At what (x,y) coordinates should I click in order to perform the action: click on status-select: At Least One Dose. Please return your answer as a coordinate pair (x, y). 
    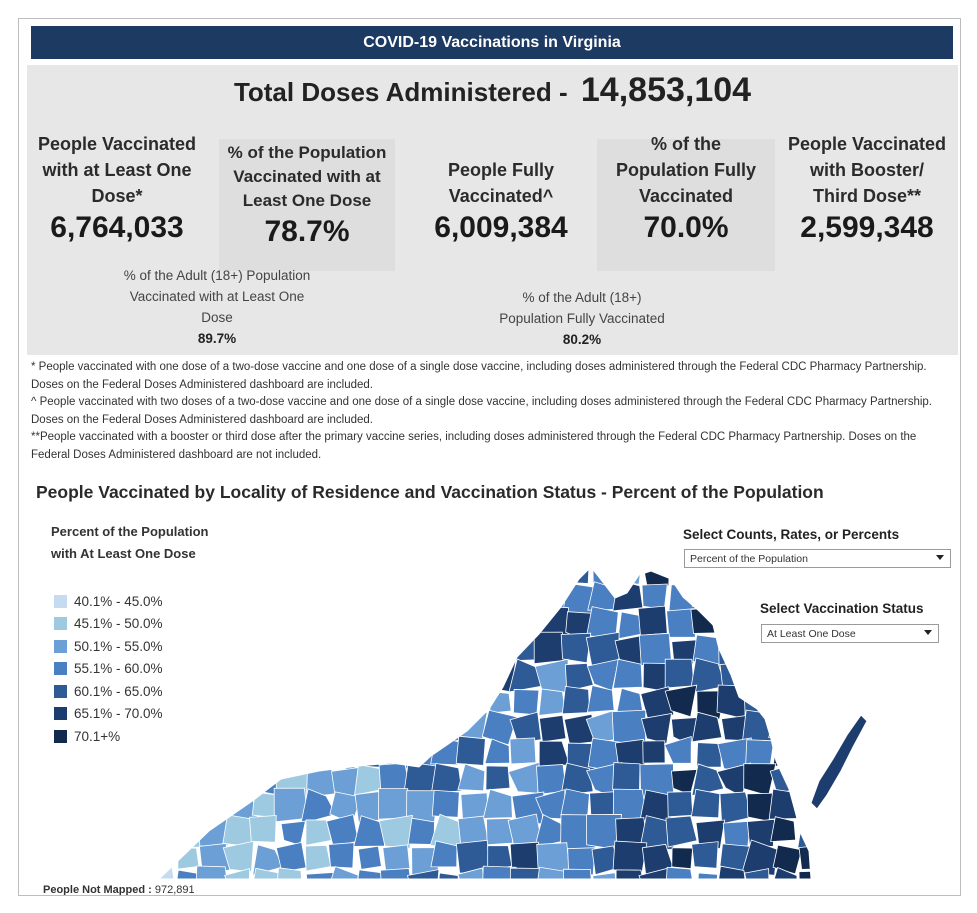
    Looking at the image, I should click on (850, 633).